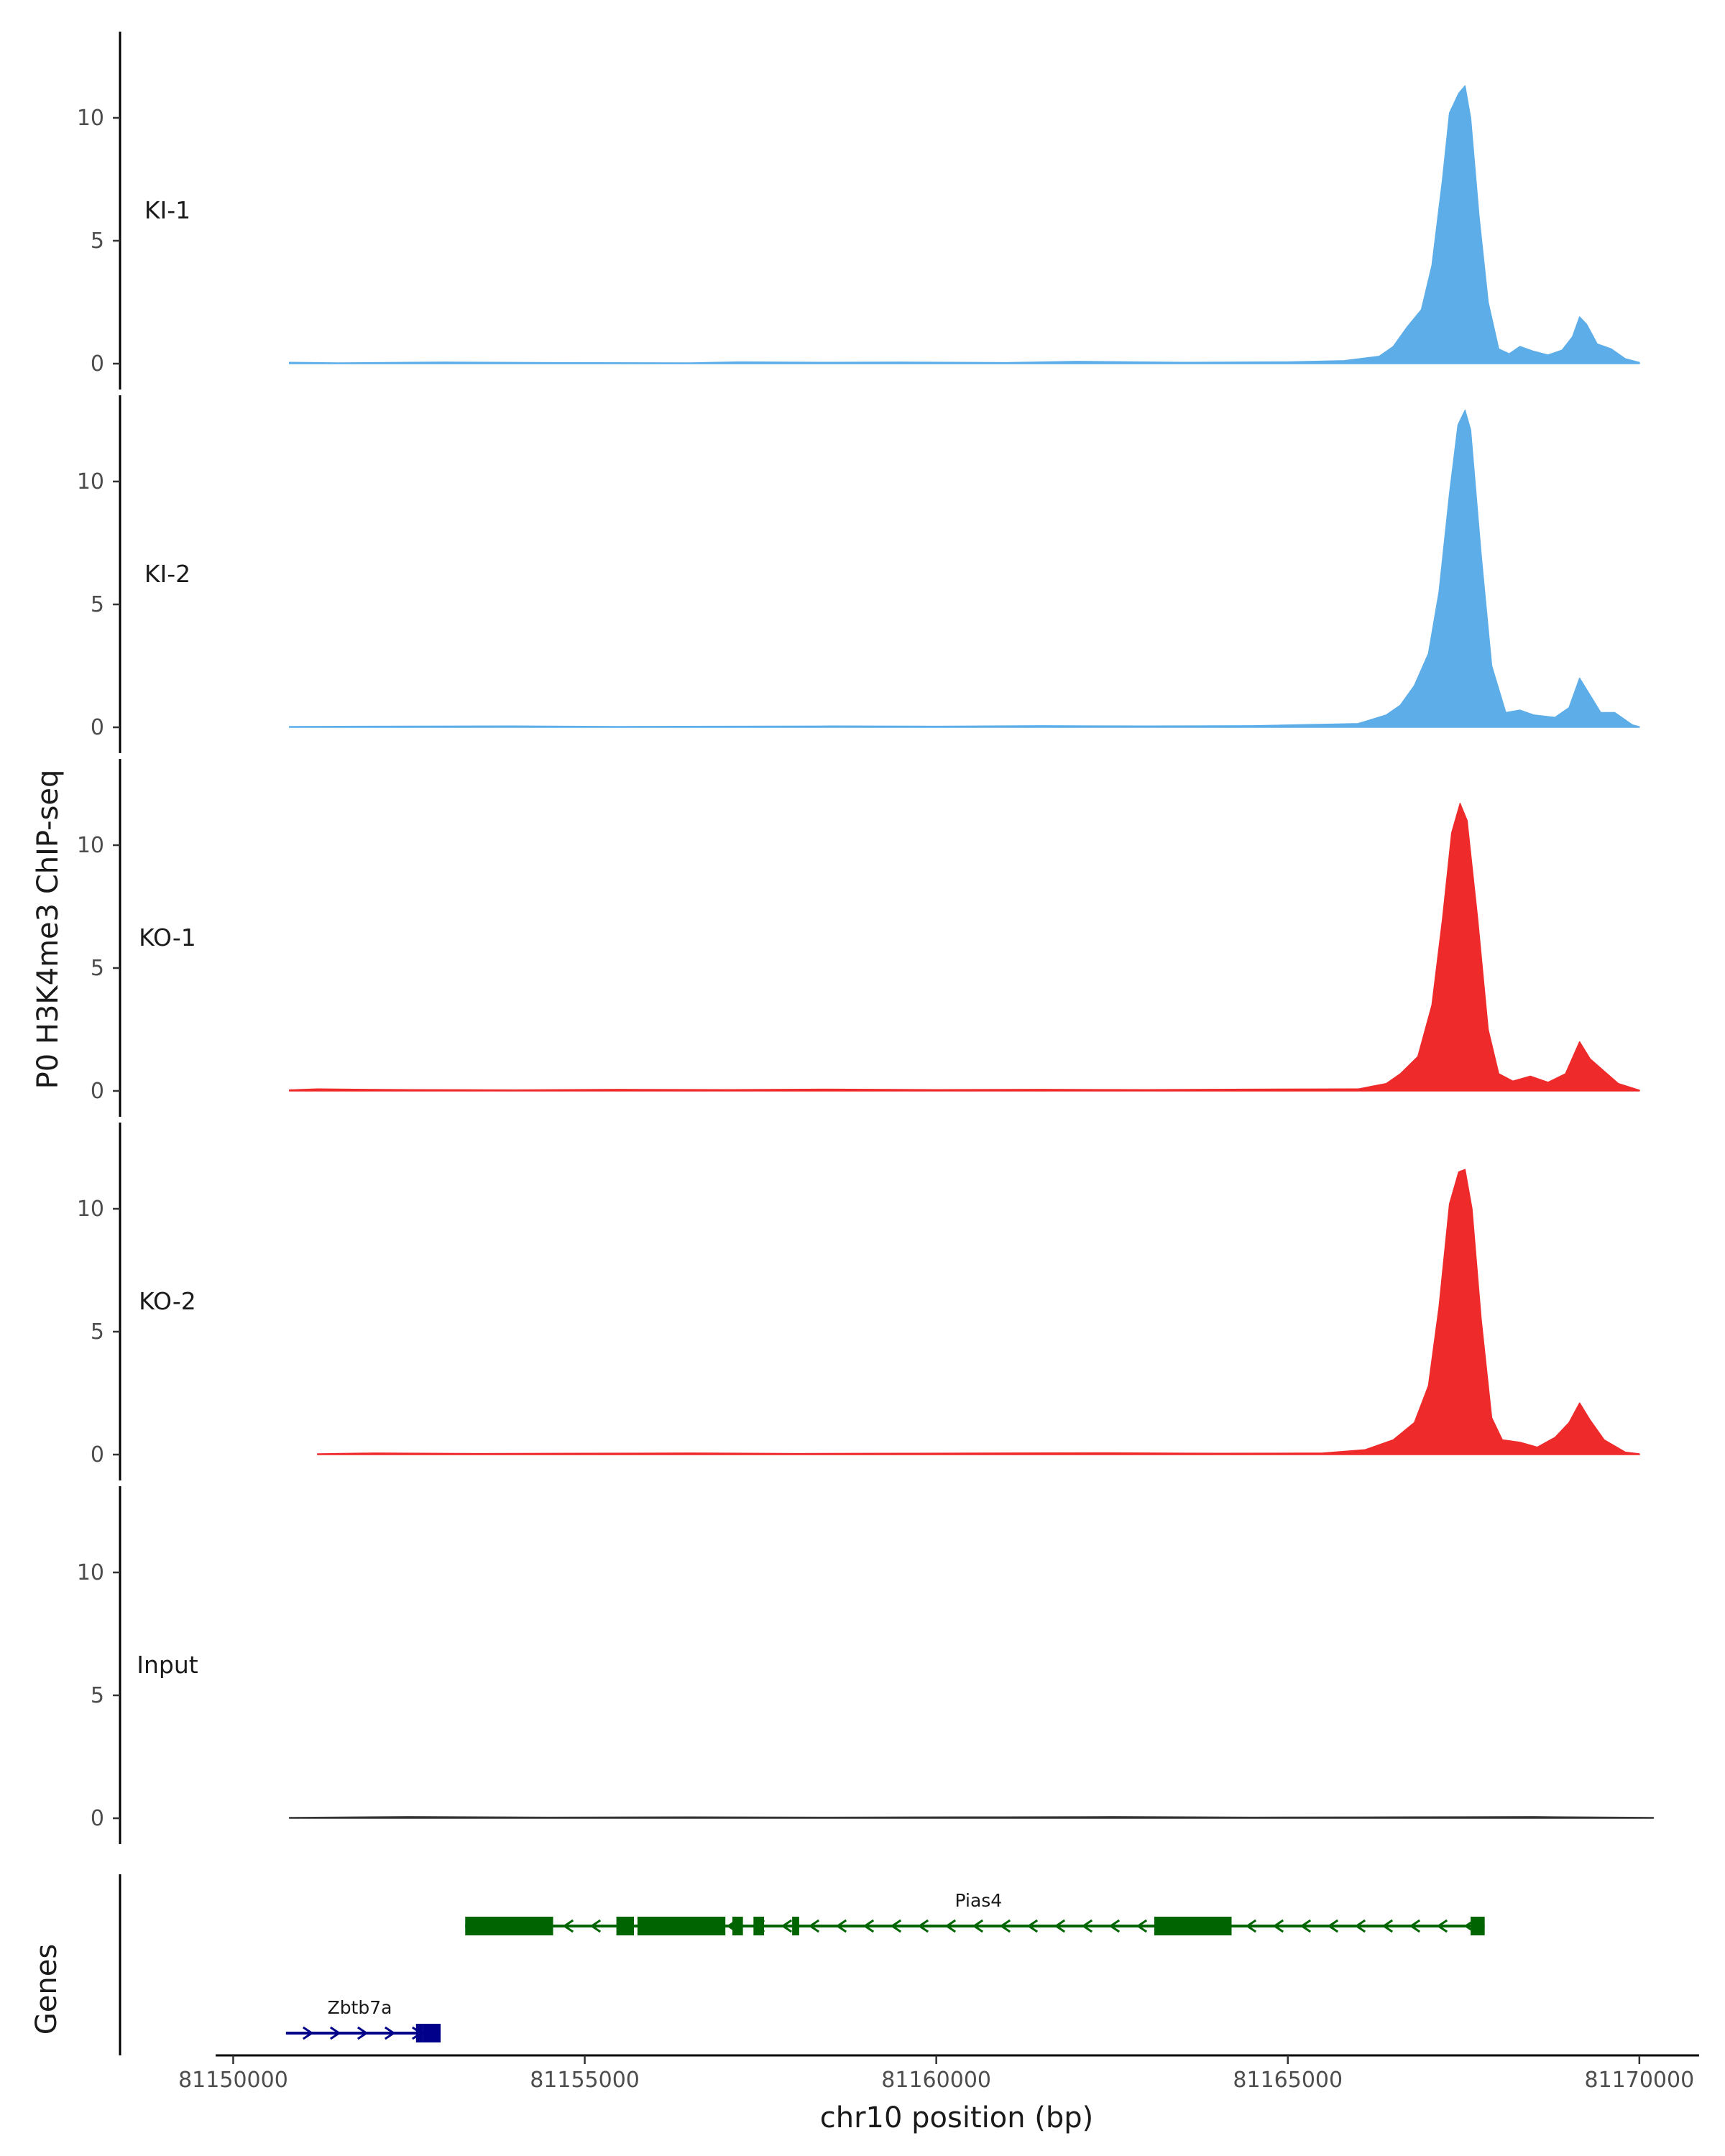 The height and width of the screenshot is (2156, 1725). What do you see at coordinates (363, 2019) in the screenshot?
I see `gene-zbtb7a: Zbtb7a` at bounding box center [363, 2019].